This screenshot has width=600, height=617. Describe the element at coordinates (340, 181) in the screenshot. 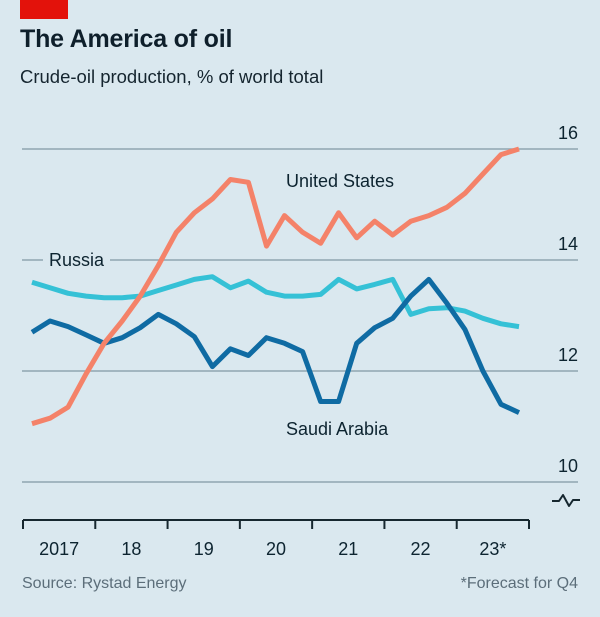

I see `series-label-united-states: United States` at that location.